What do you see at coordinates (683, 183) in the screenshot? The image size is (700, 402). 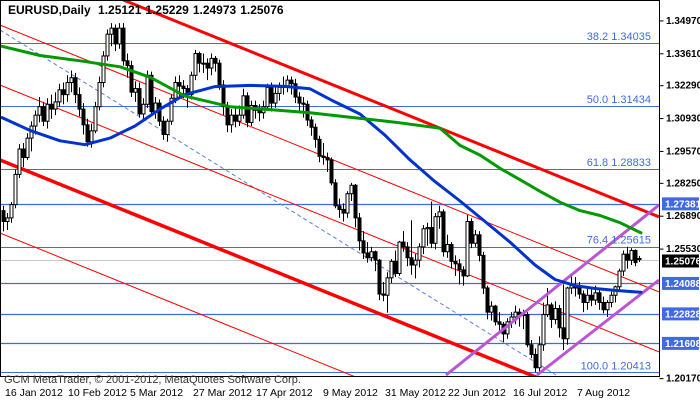 I see `price-tick-label: 1.28250` at bounding box center [683, 183].